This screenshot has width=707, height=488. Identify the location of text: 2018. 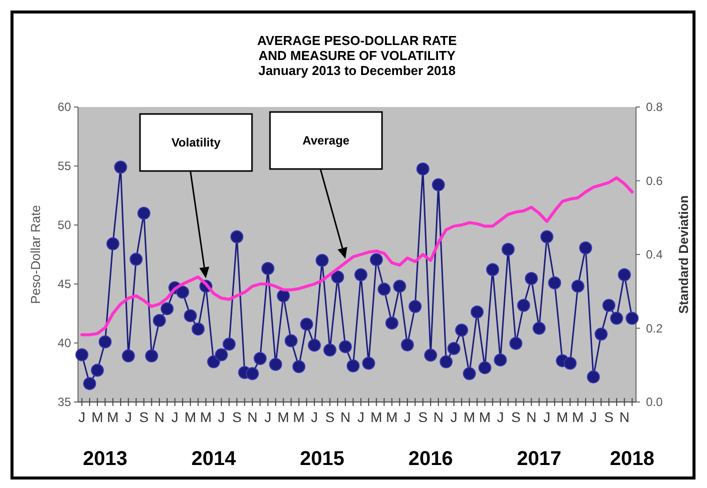
(632, 459).